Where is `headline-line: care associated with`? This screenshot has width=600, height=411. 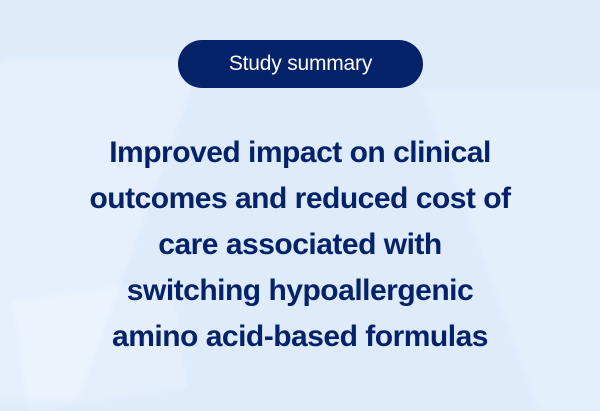
headline-line: care associated with is located at coordinates (300, 244).